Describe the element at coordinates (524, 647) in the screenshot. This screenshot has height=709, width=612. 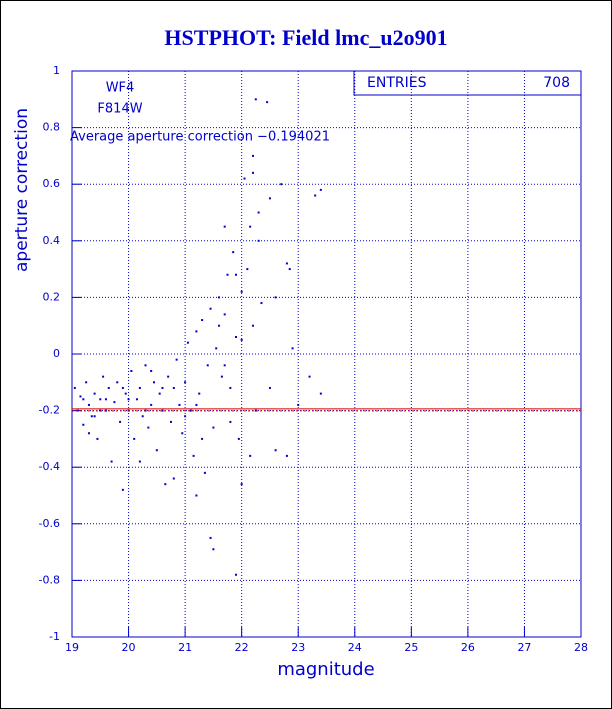
I see `x-tick-label: 27` at that location.